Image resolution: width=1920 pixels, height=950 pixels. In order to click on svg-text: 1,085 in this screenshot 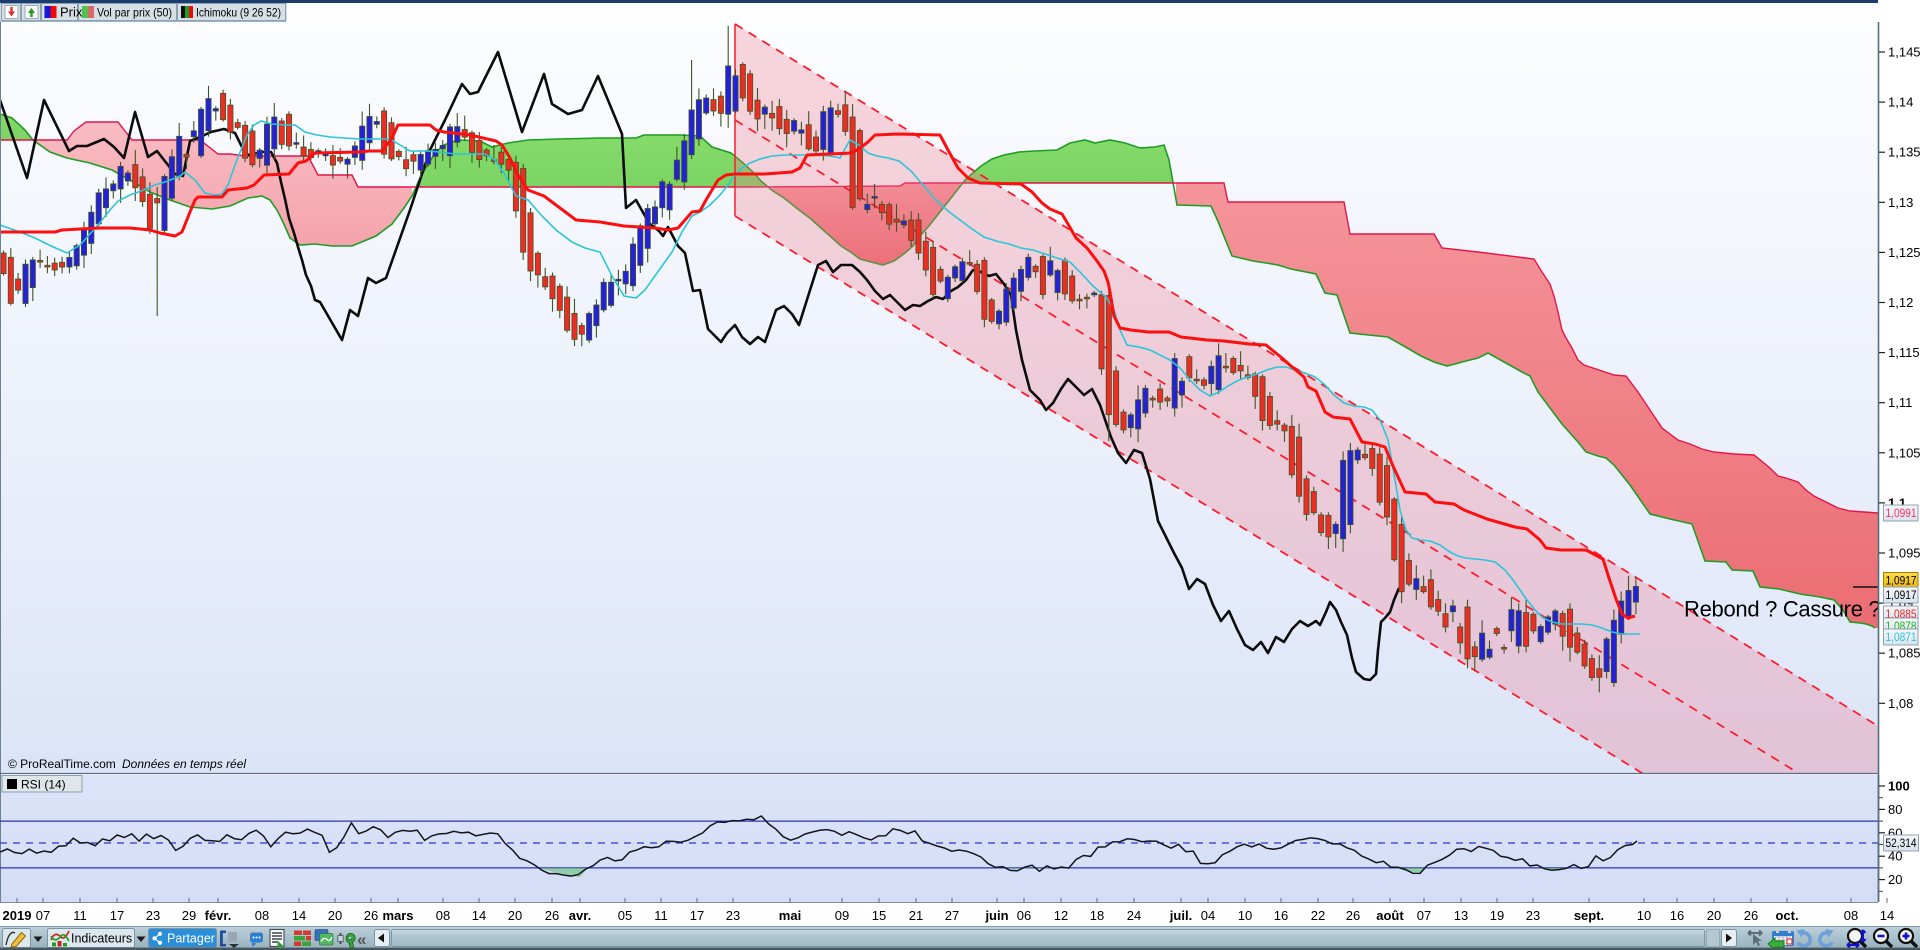, I will do `click(1904, 653)`.